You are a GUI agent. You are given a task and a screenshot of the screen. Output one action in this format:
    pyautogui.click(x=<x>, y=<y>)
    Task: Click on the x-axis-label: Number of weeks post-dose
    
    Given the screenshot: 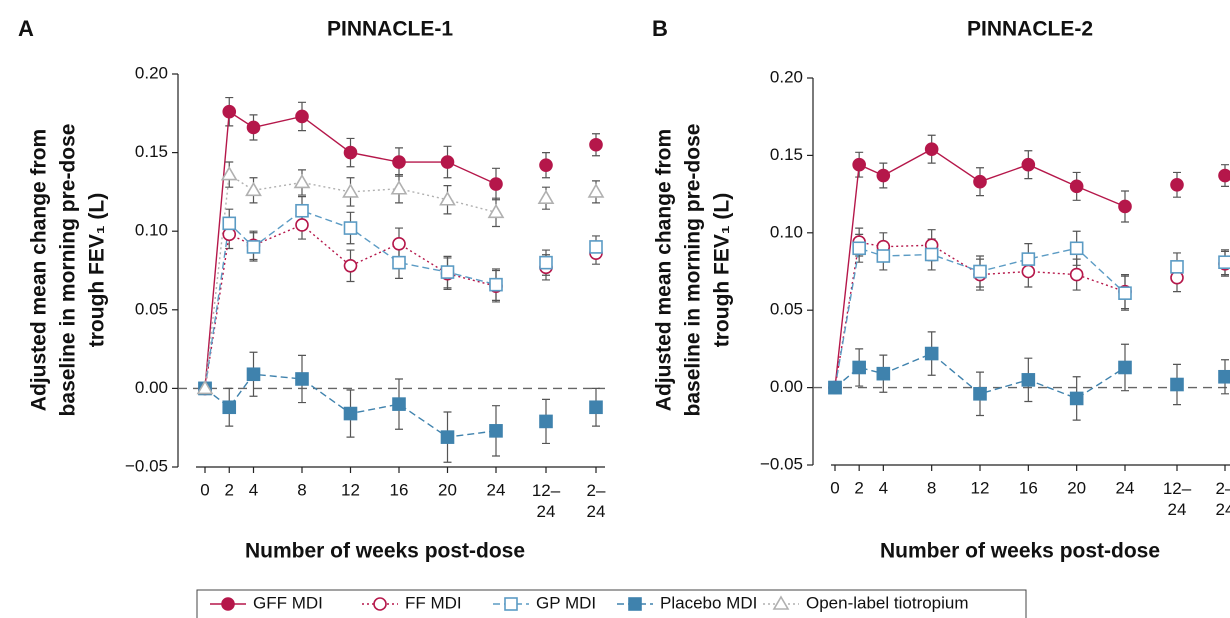 What is the action you would take?
    pyautogui.click(x=385, y=551)
    